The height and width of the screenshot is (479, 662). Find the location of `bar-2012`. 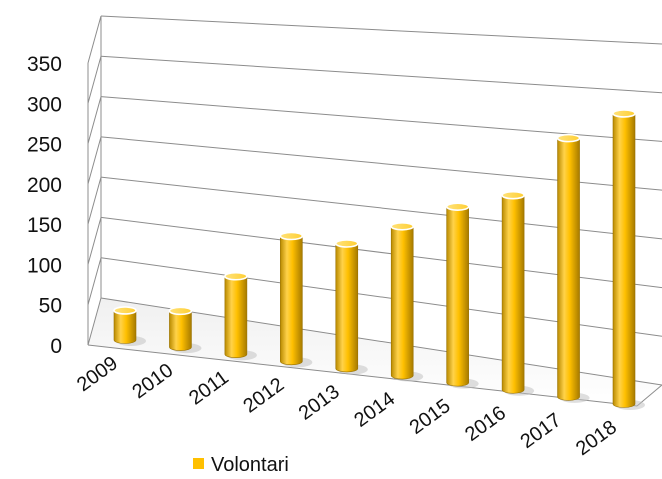

bar-2012 is located at coordinates (296, 299).